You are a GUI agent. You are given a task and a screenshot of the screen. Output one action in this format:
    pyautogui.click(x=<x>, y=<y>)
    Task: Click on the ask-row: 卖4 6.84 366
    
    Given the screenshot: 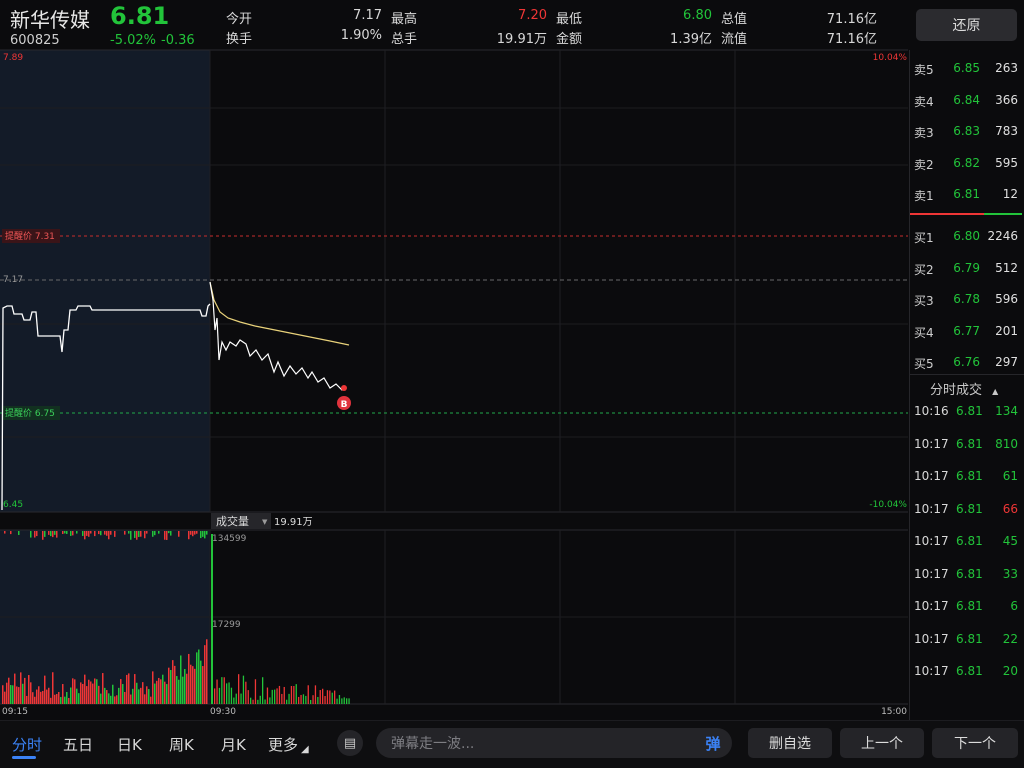 What is the action you would take?
    pyautogui.click(x=966, y=103)
    